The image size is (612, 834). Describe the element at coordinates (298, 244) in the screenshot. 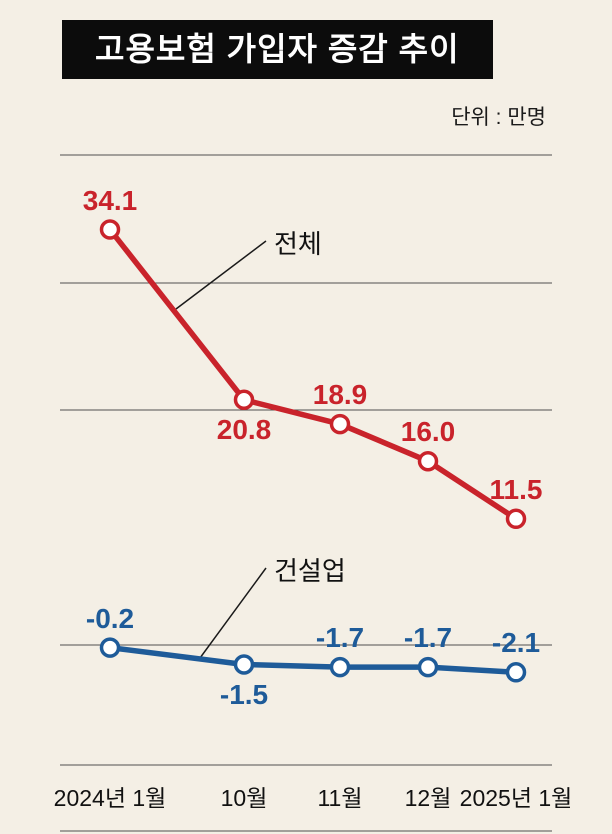

I see `series-label-total: 전체` at that location.